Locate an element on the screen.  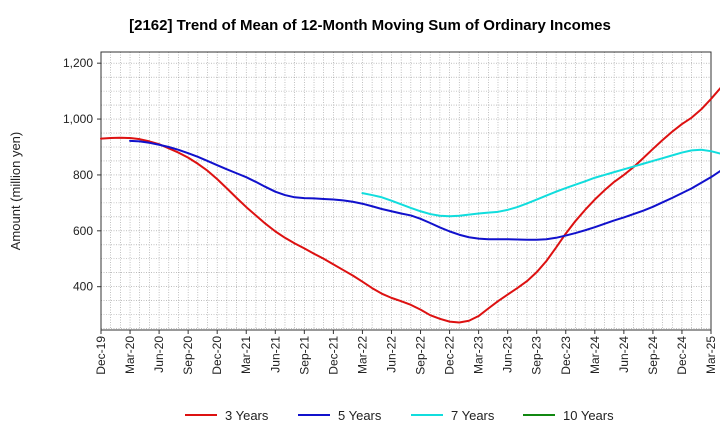
x-tick-label: Dec-23 is located at coordinates (566, 355).